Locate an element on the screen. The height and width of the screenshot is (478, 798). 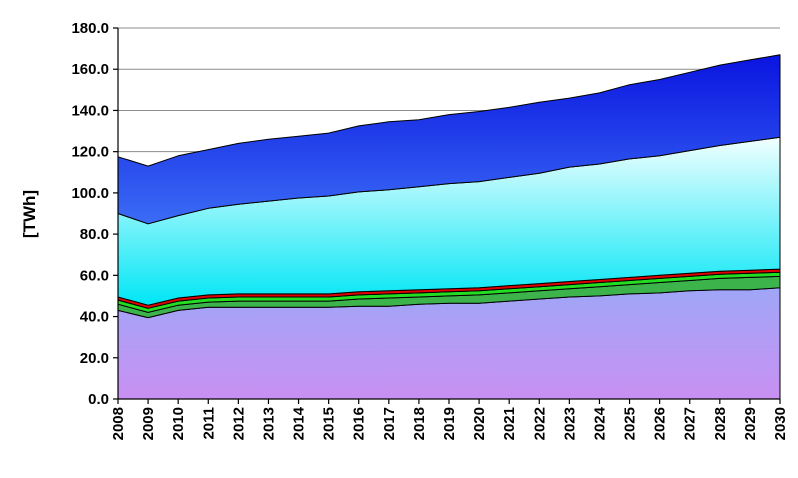
y-tick-label: 40.0 is located at coordinates (94, 317).